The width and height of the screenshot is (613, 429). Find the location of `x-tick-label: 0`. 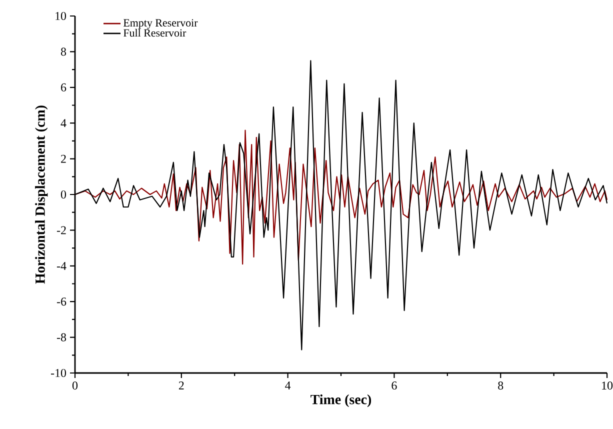

x-tick-label: 0 is located at coordinates (75, 386).